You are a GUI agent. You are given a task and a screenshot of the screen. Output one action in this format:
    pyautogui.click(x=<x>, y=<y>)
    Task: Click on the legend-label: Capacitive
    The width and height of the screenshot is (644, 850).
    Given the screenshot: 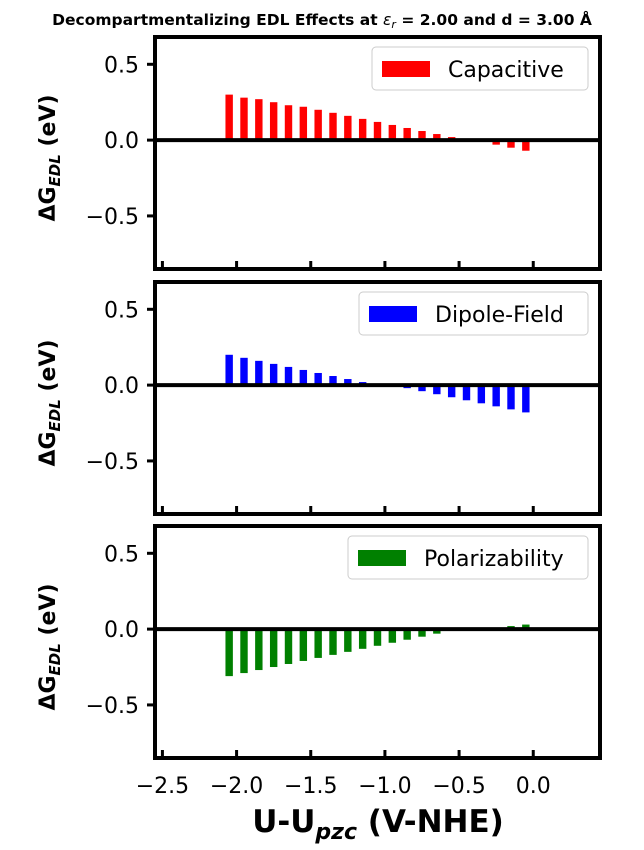 What is the action you would take?
    pyautogui.click(x=506, y=70)
    